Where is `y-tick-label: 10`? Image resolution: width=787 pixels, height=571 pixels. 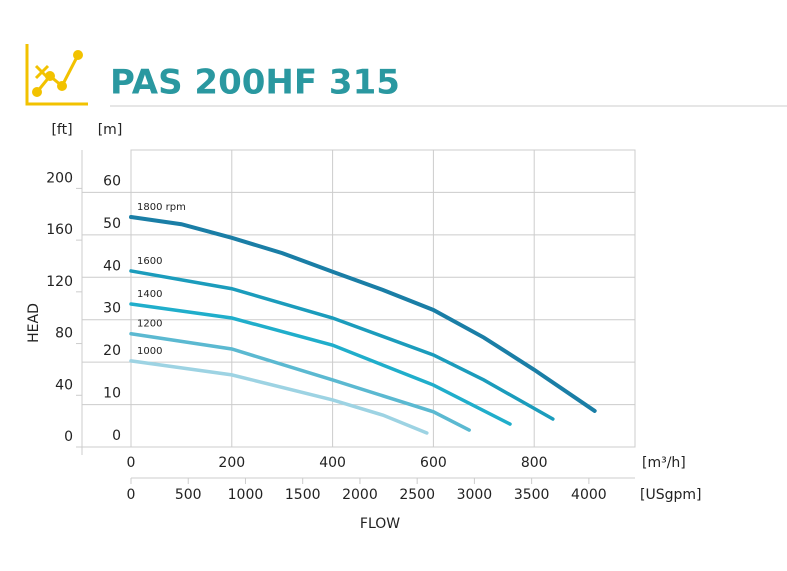
y-tick-label: 10 is located at coordinates (112, 394).